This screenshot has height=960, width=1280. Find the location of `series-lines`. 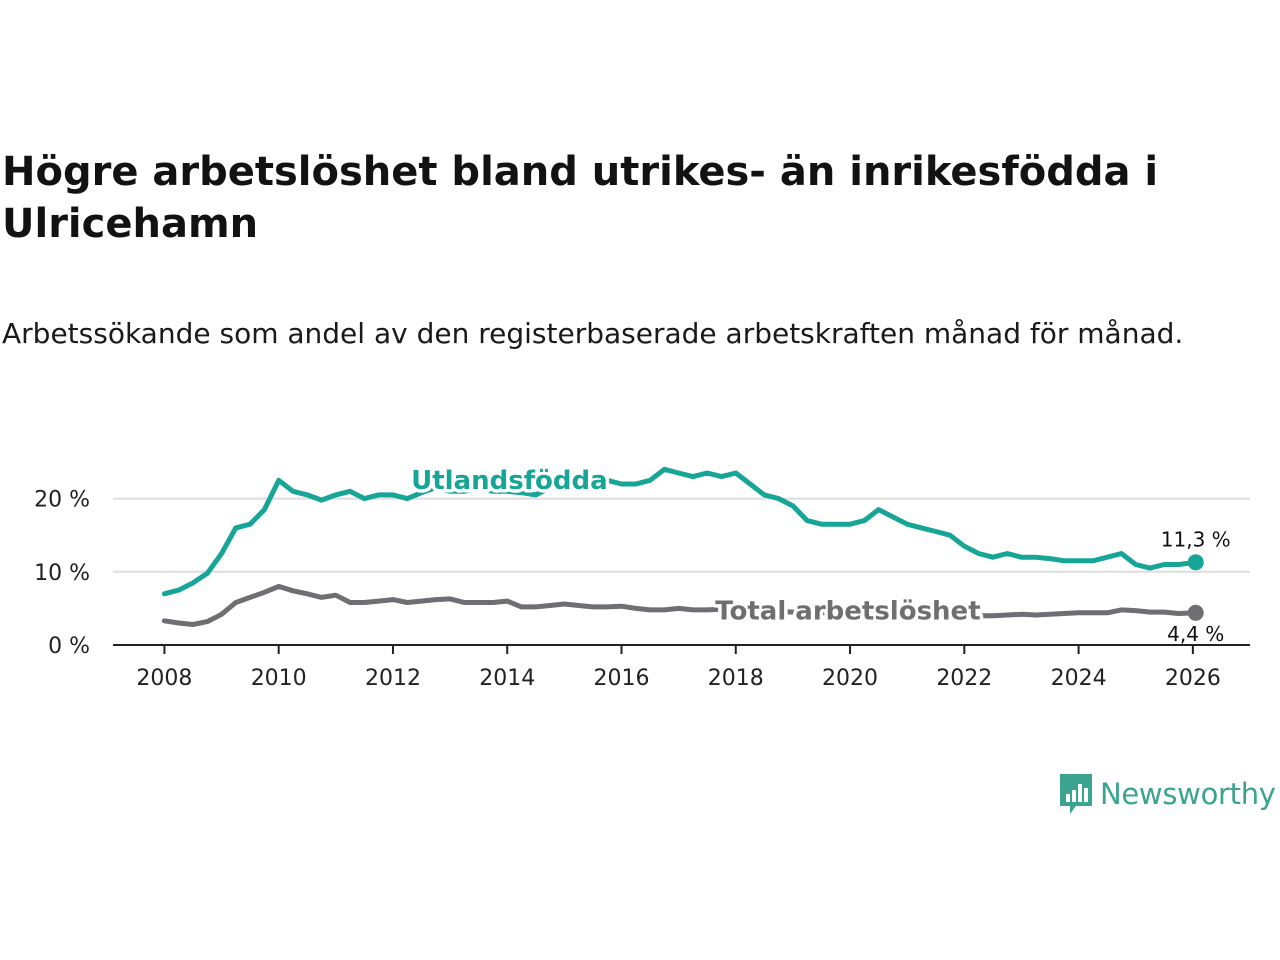

series-lines is located at coordinates (682, 546).